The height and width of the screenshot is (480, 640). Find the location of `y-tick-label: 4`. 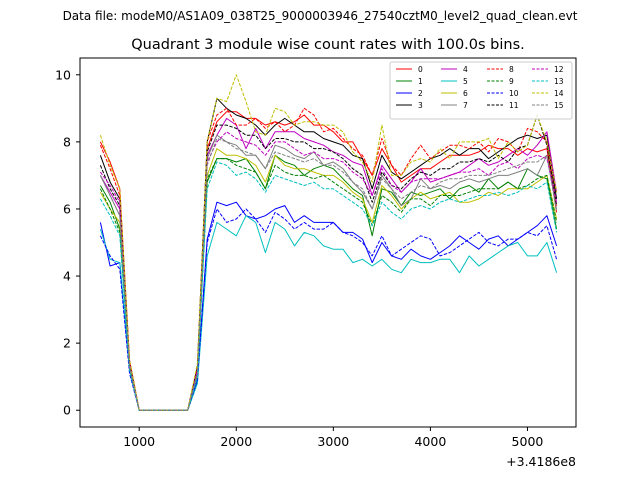

y-tick-label: 4 is located at coordinates (67, 276).